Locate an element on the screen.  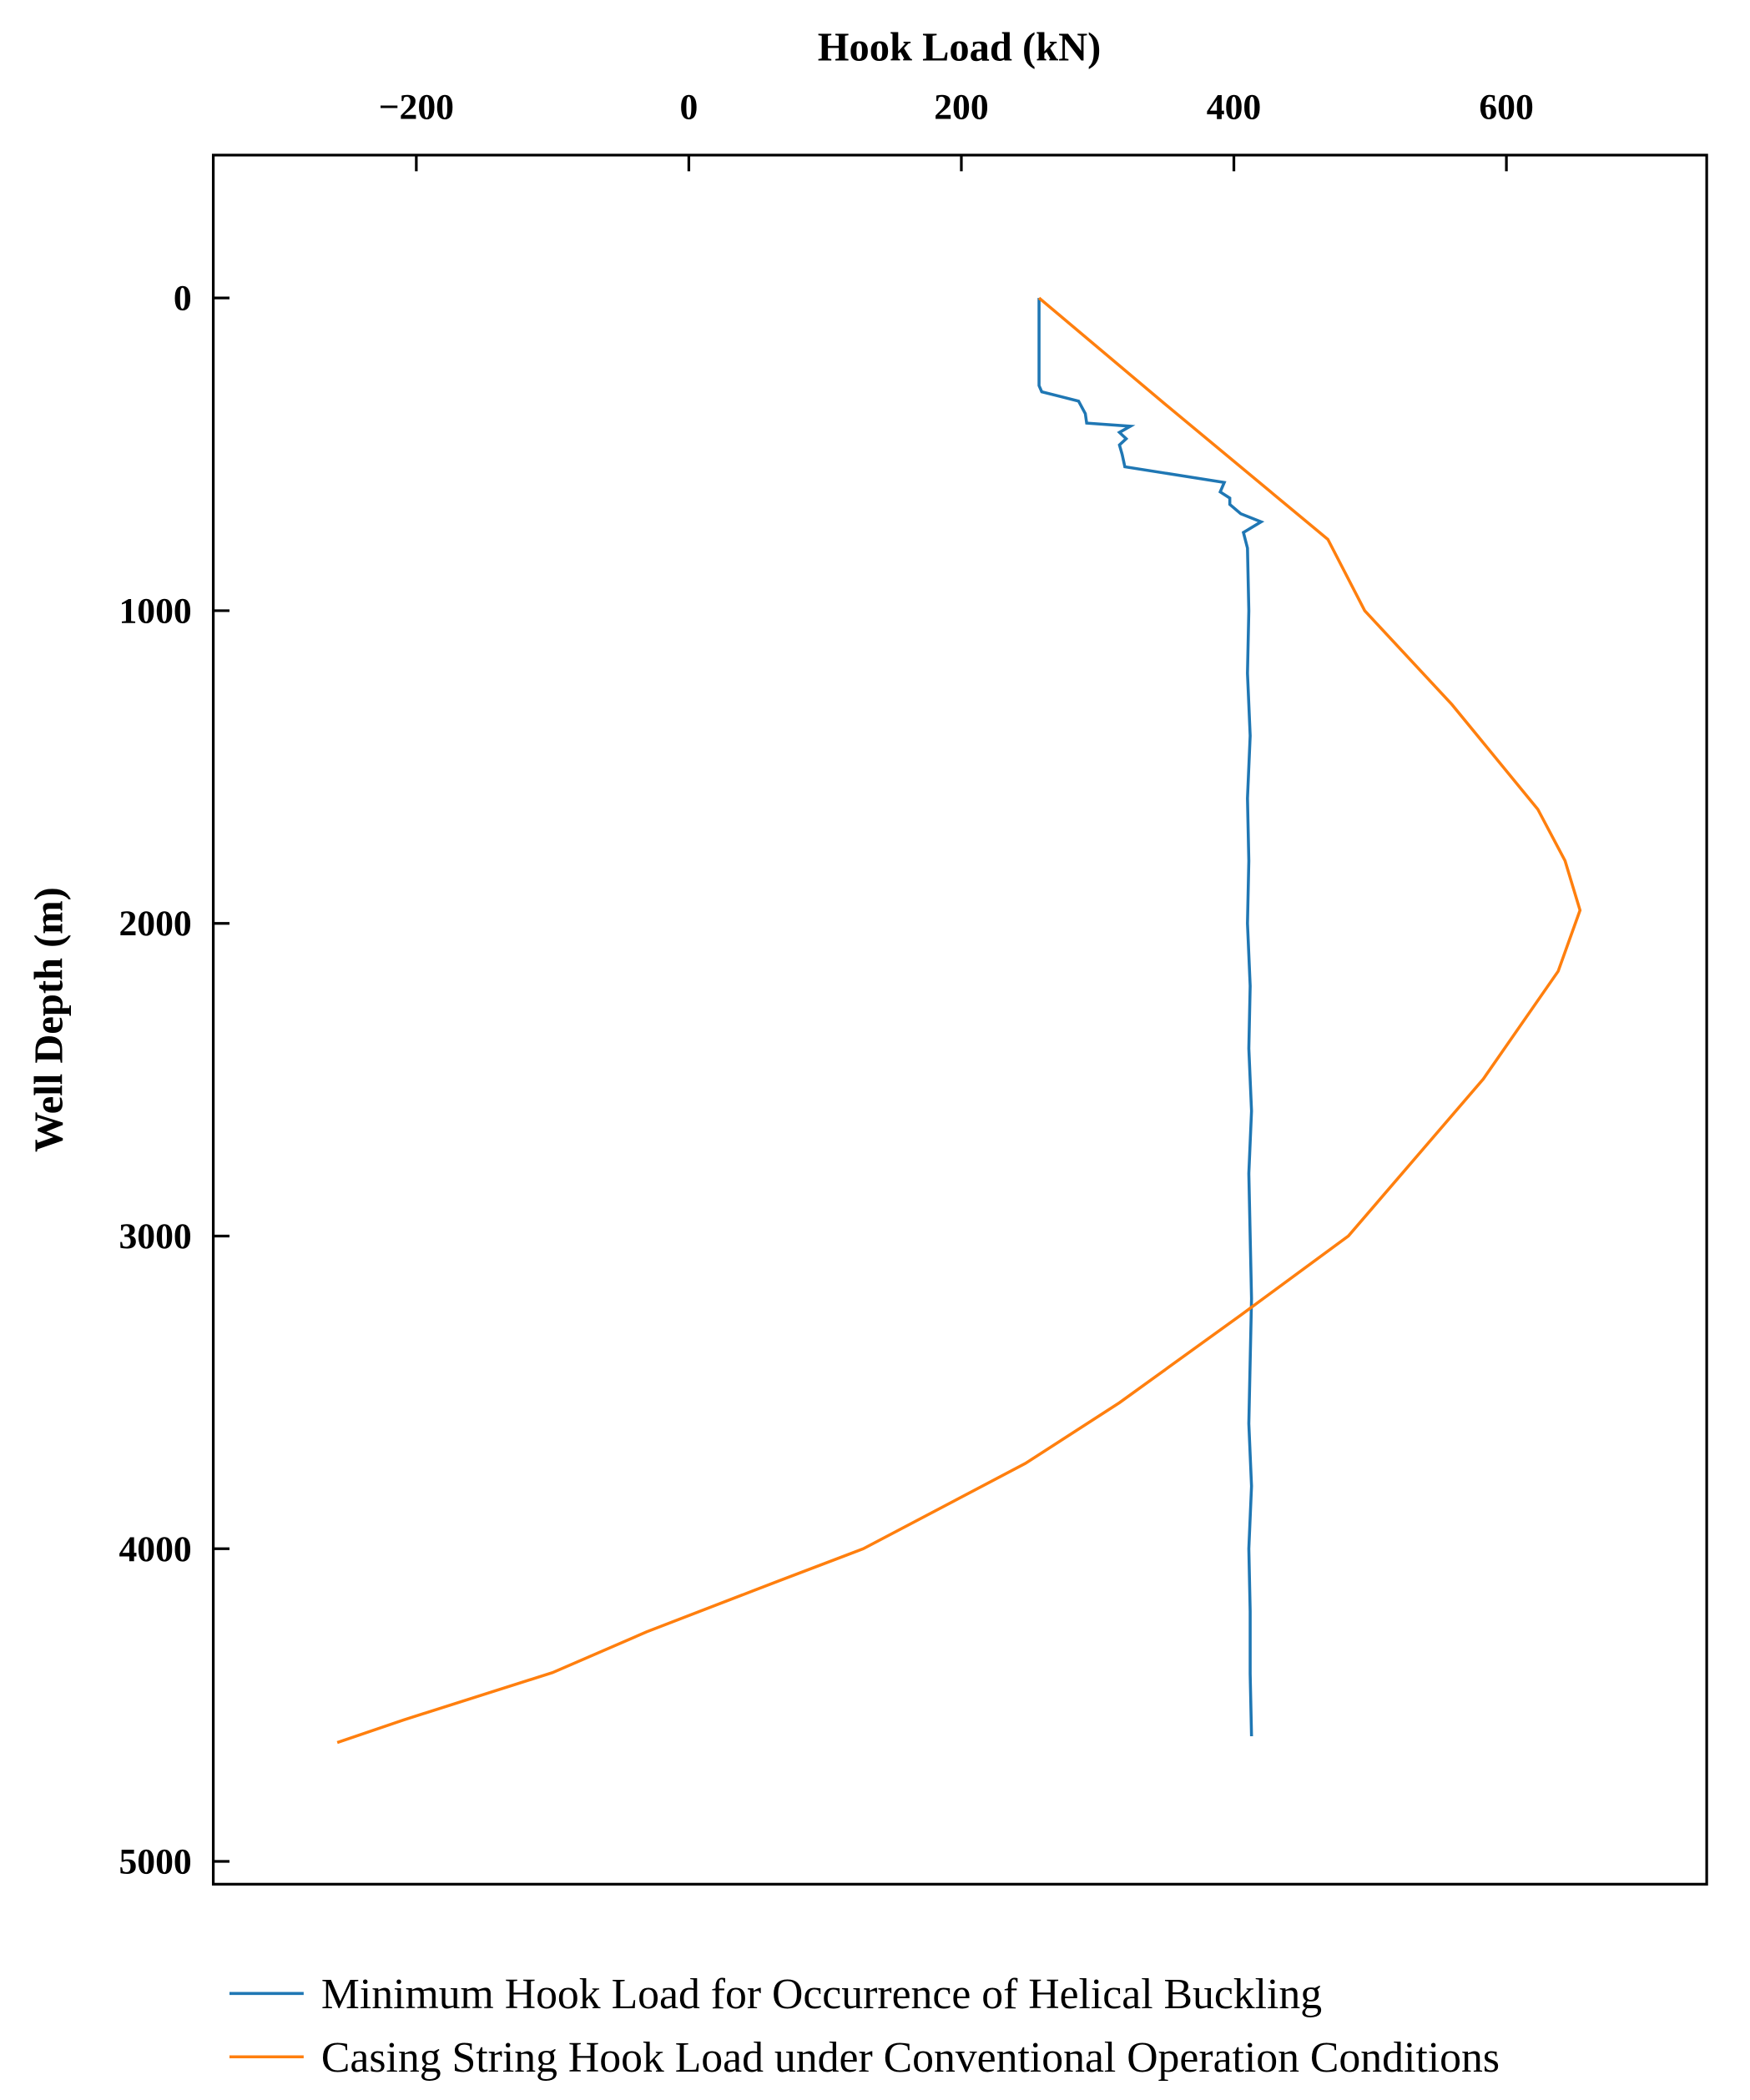
x-axis-label: Hook Load (kN) is located at coordinates (959, 48).